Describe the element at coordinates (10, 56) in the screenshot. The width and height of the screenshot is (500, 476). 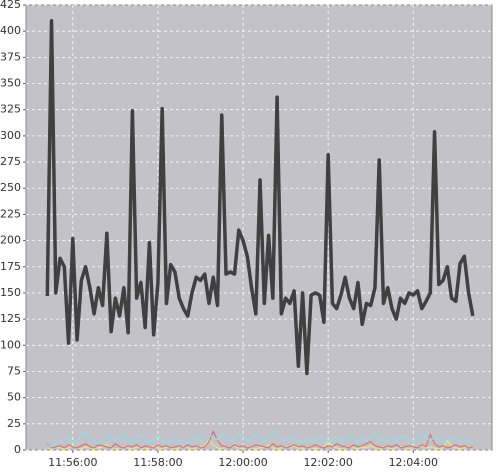
I see `y-tick-label: 375` at that location.